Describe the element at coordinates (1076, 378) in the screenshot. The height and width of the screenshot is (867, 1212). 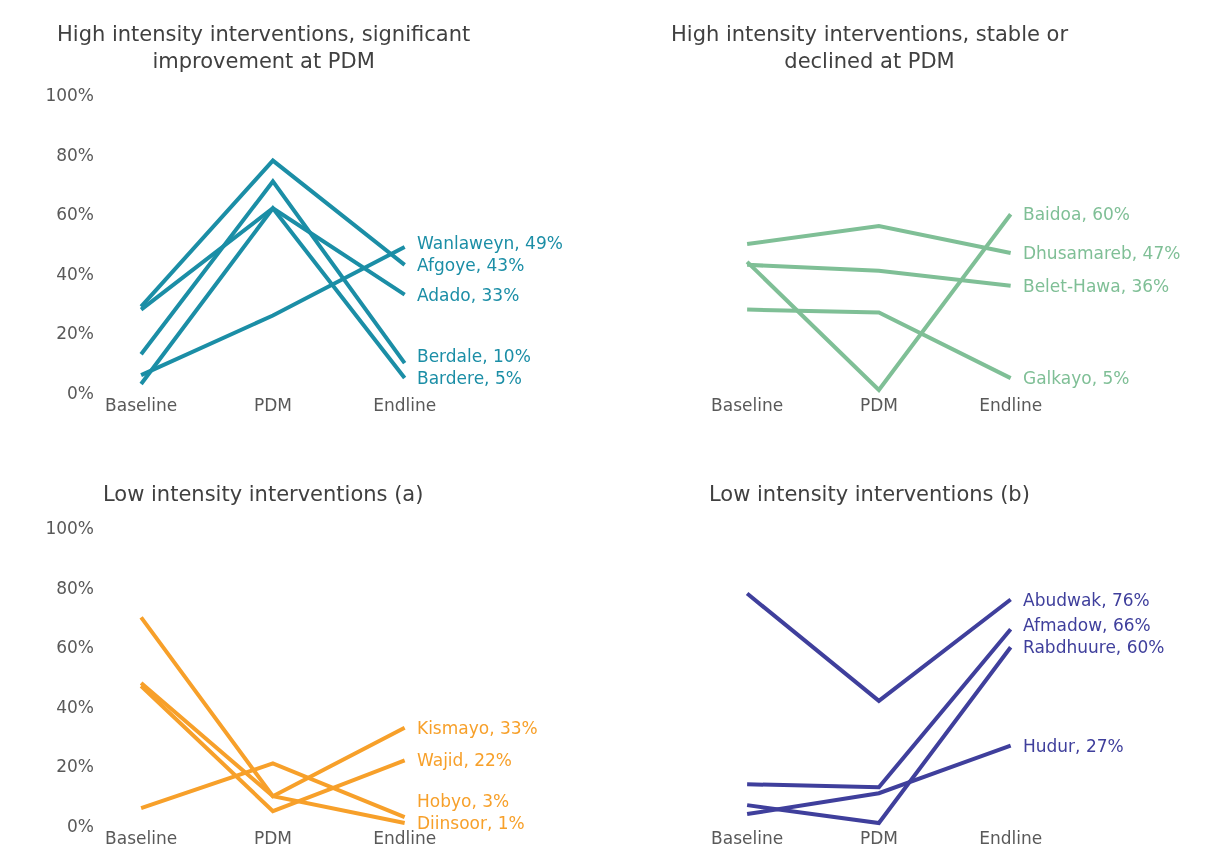
I see `series-label: Galkayo, 5%` at that location.